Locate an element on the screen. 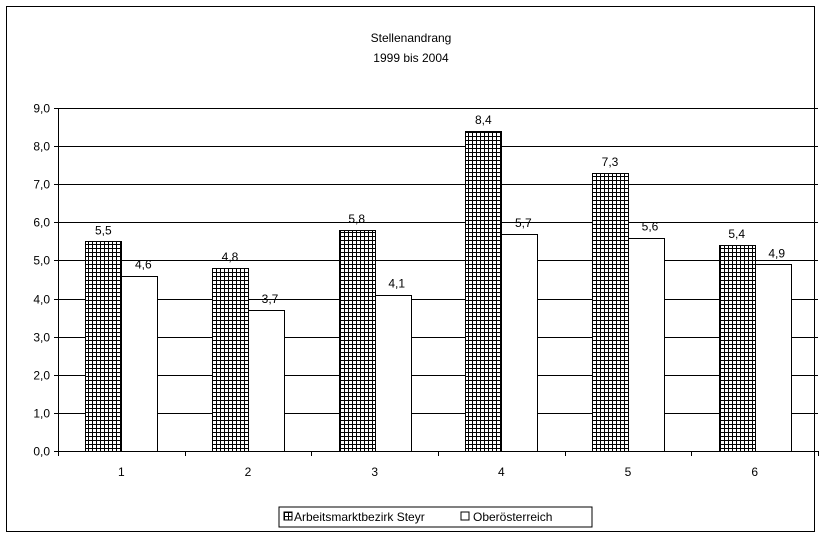 This screenshot has height=536, width=822. y-tick-label: 5,0 is located at coordinates (41, 261).